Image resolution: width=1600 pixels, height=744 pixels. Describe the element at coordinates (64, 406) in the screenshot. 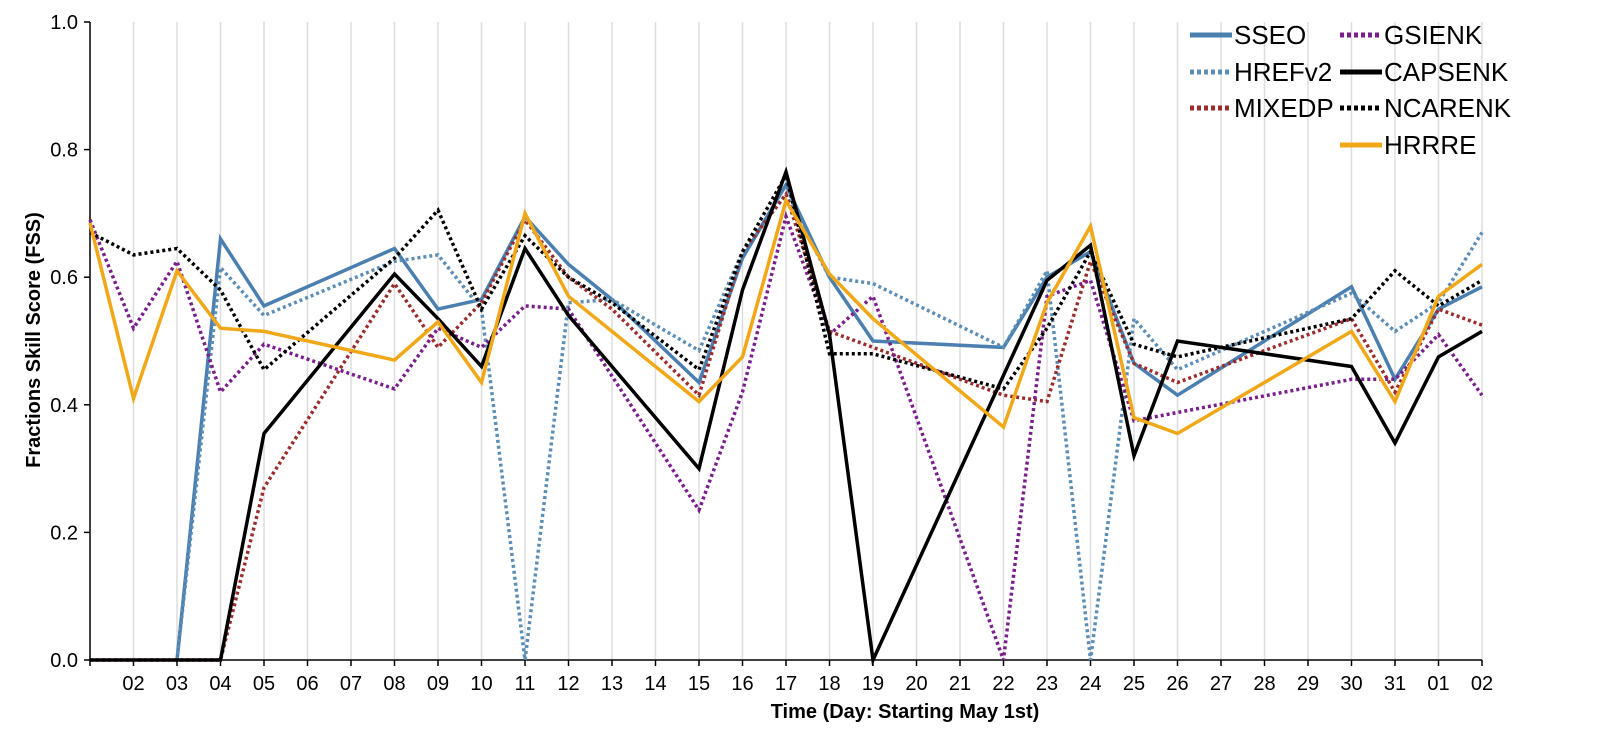

I see `y-tick-label: 0.4` at that location.